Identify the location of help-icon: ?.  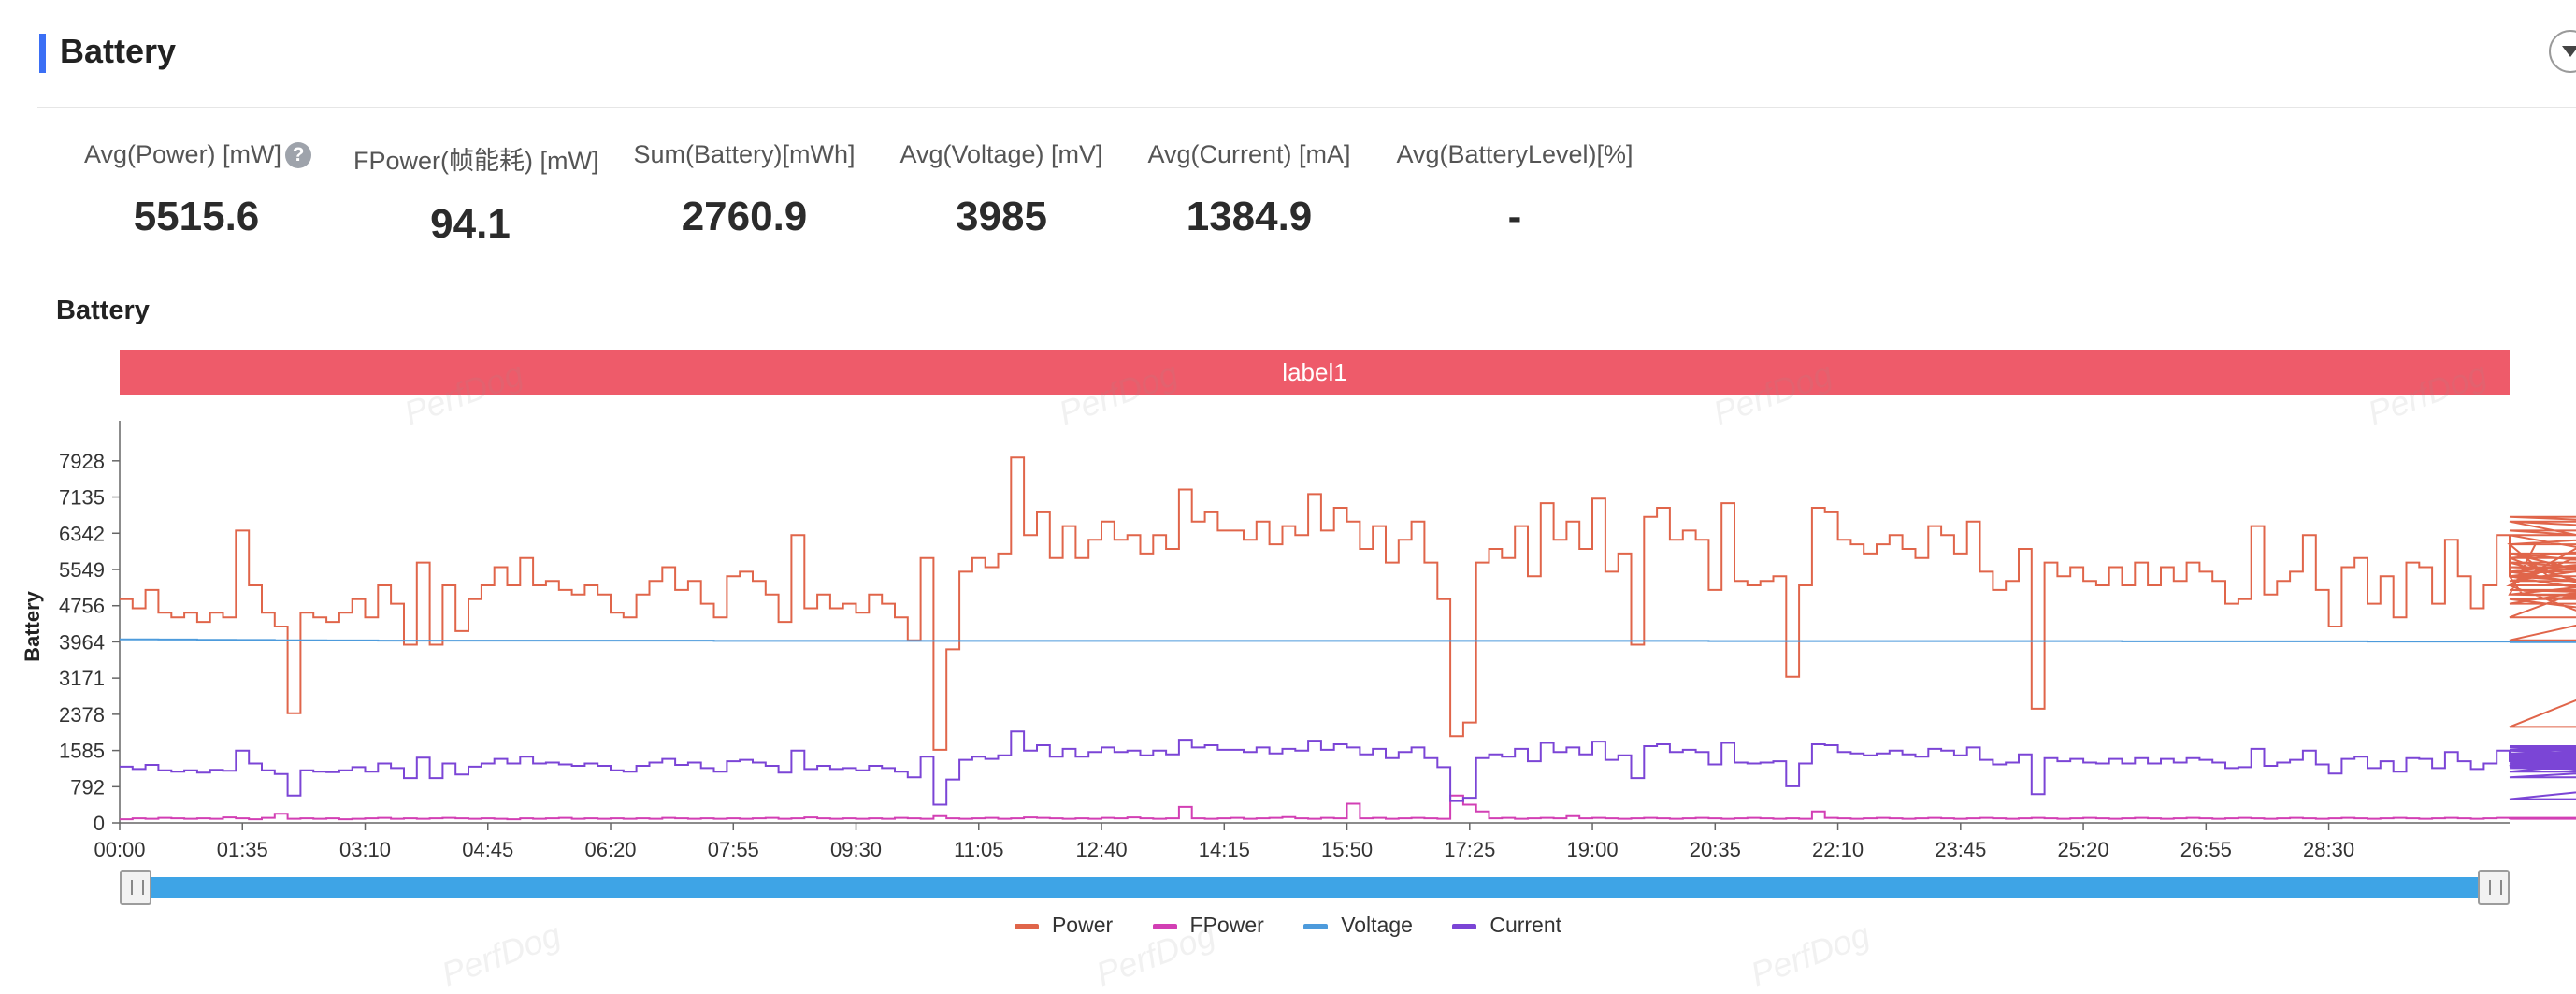
(298, 155).